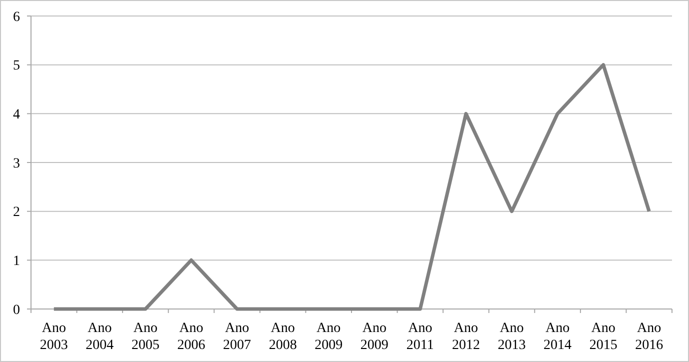  Describe the element at coordinates (282, 337) in the screenshot. I see `x-tick-label: Ano 2008` at that location.